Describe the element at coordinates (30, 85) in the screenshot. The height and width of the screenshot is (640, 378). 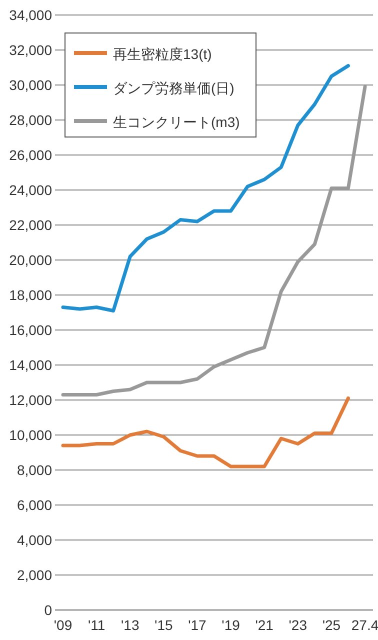
I see `y-tick-label: 30,000` at that location.